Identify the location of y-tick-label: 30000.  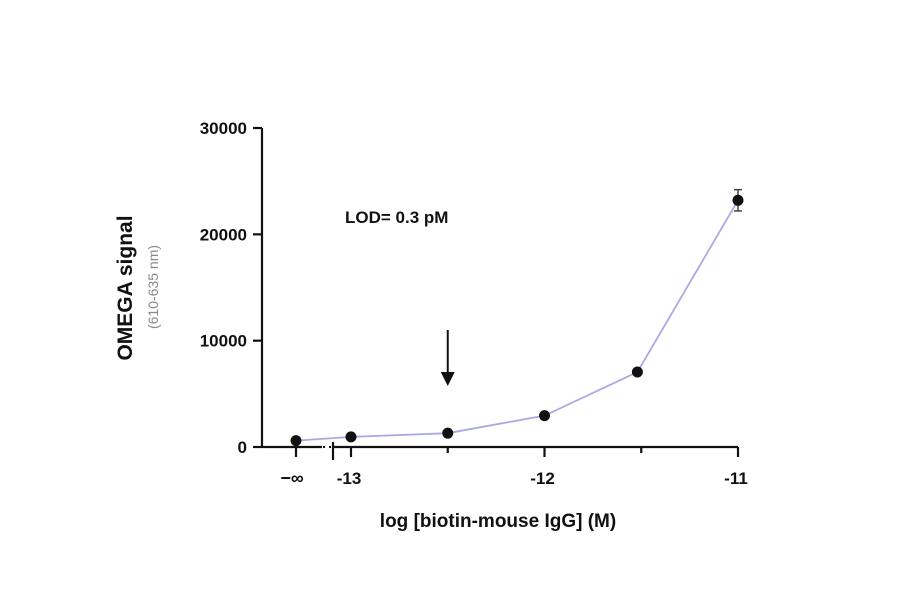
(223, 128).